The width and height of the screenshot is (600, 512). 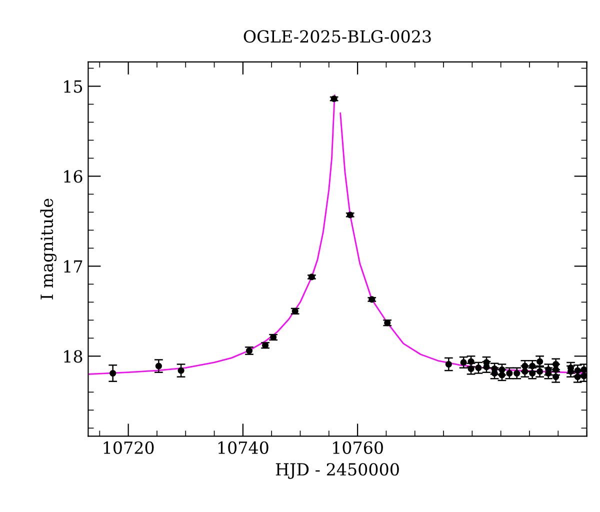 What do you see at coordinates (73, 266) in the screenshot?
I see `y-tick-label: 17` at bounding box center [73, 266].